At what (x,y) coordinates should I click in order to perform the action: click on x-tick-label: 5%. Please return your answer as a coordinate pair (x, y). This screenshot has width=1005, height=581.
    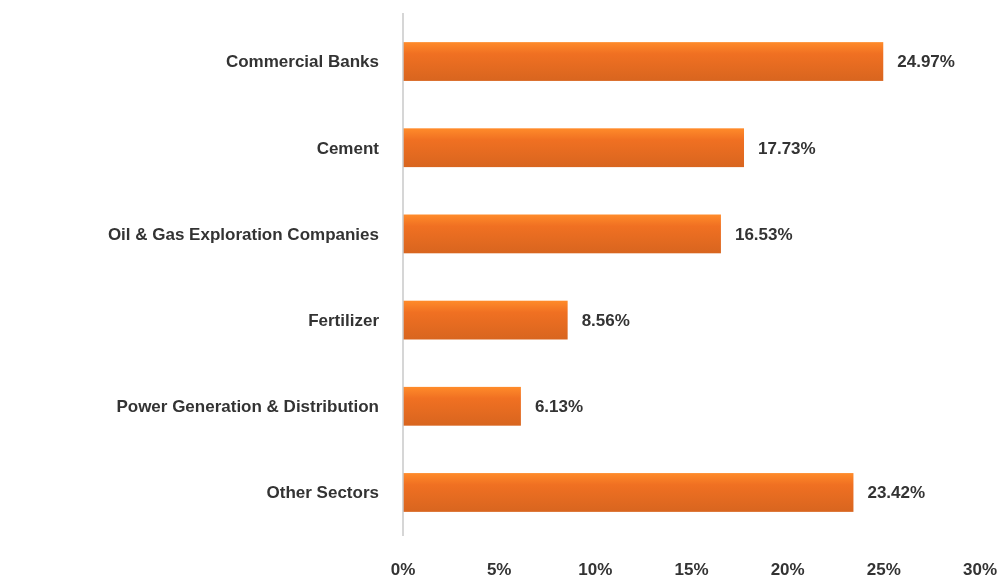
    Looking at the image, I should click on (499, 569).